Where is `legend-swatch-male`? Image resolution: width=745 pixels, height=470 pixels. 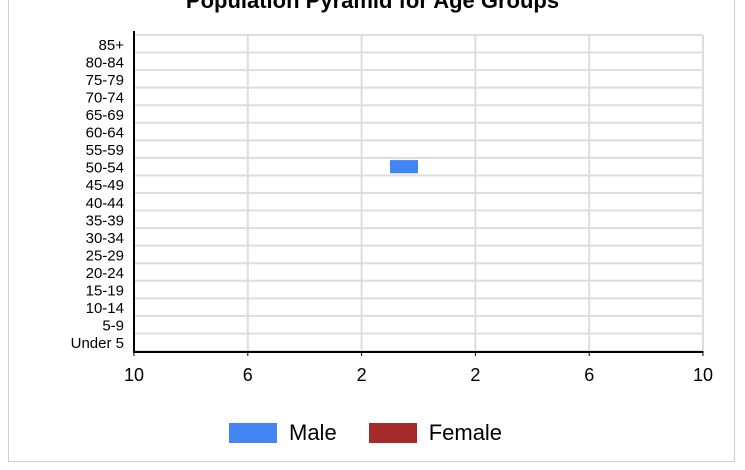 legend-swatch-male is located at coordinates (253, 433).